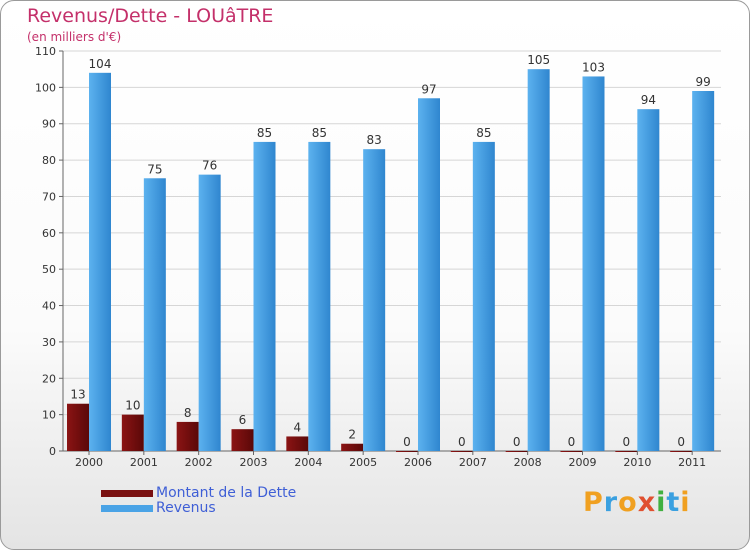 This screenshot has height=550, width=750. Describe the element at coordinates (637, 462) in the screenshot. I see `x-tick-label: 2010` at that location.